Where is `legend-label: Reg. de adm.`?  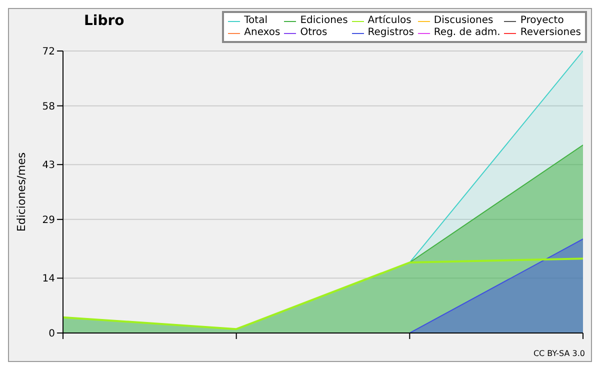 legend-label: Reg. de adm. is located at coordinates (467, 33).